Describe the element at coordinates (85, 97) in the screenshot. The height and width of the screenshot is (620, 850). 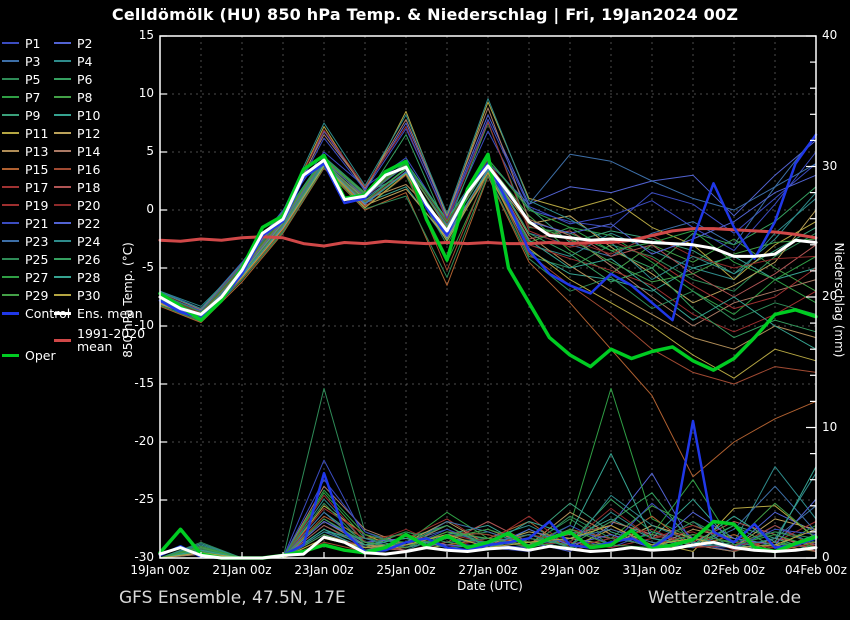
I see `legend-item-p8-label: P8` at that location.